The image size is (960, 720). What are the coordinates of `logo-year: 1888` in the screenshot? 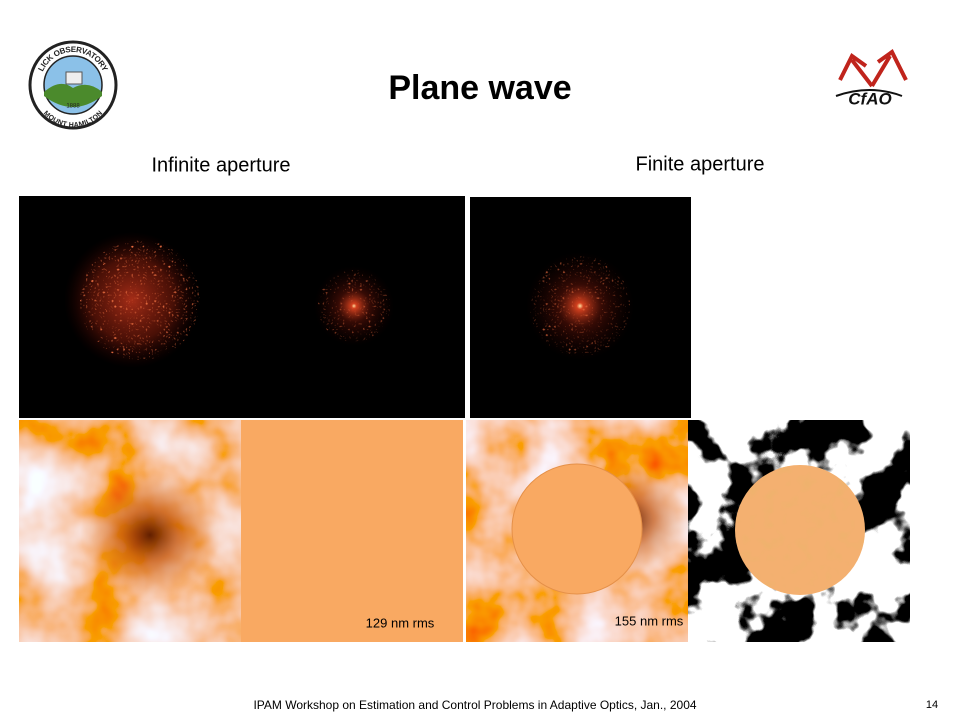 It's located at (73, 107).